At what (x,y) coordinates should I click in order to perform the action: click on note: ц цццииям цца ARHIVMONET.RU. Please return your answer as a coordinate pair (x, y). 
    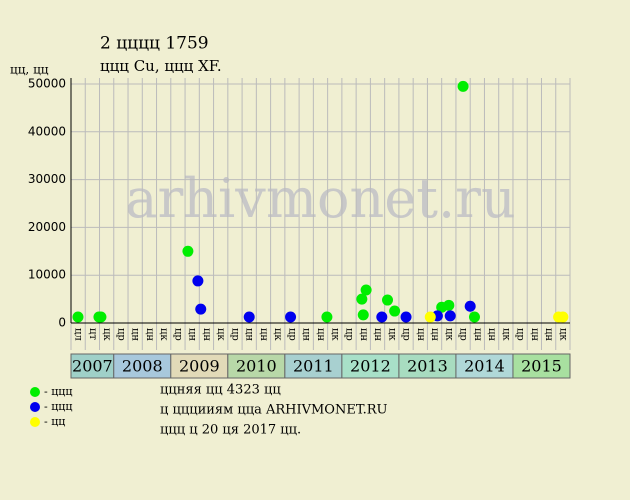
    Looking at the image, I should click on (273, 410).